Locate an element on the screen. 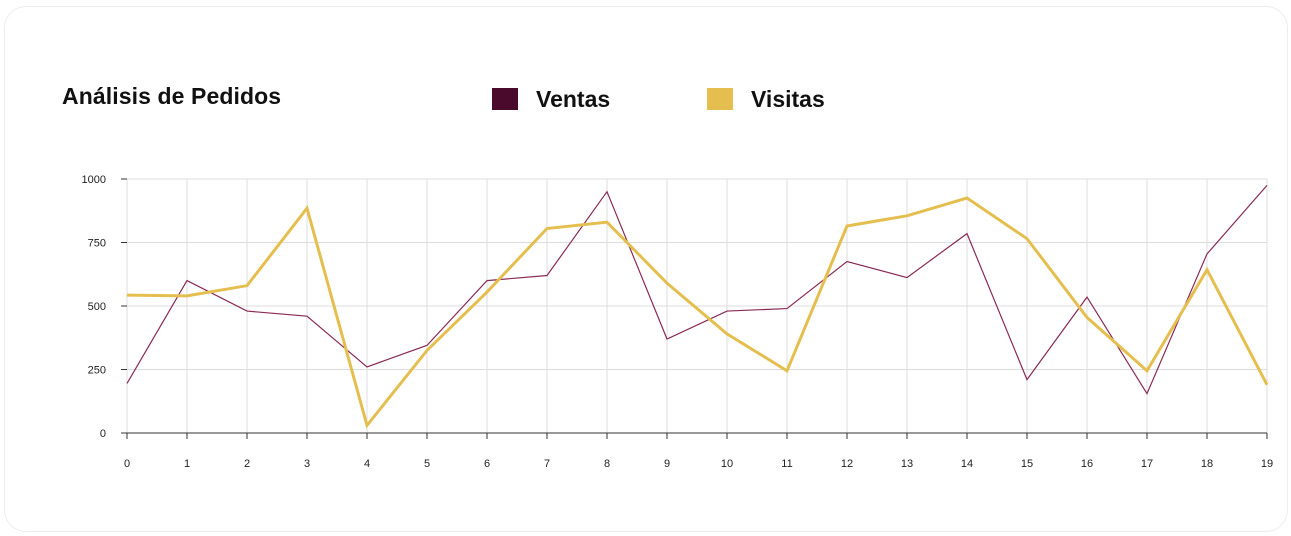 The width and height of the screenshot is (1291, 536). x-tick-label: 3 is located at coordinates (307, 464).